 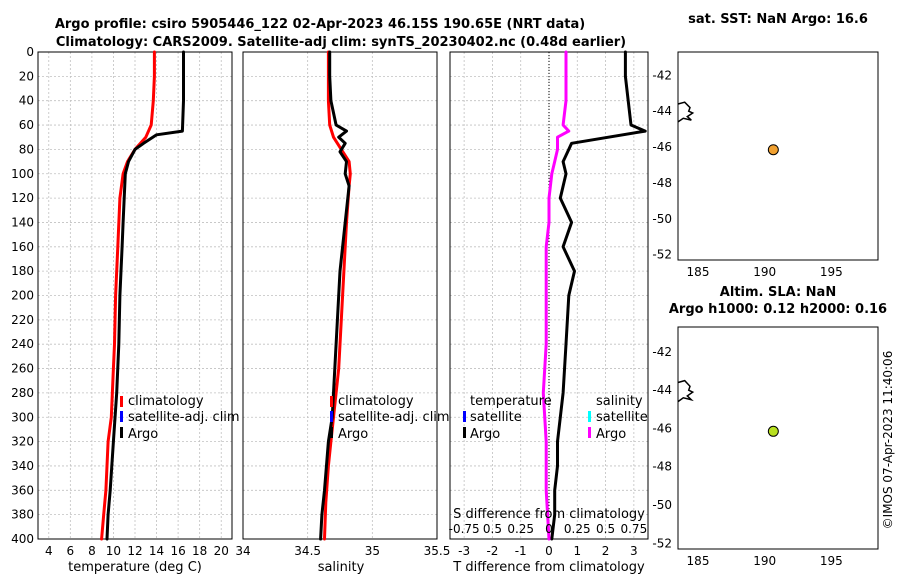 I want to click on t-difference-axis-ticks: -3 -2 -1 0 1 2 3, so click(x=548, y=551).